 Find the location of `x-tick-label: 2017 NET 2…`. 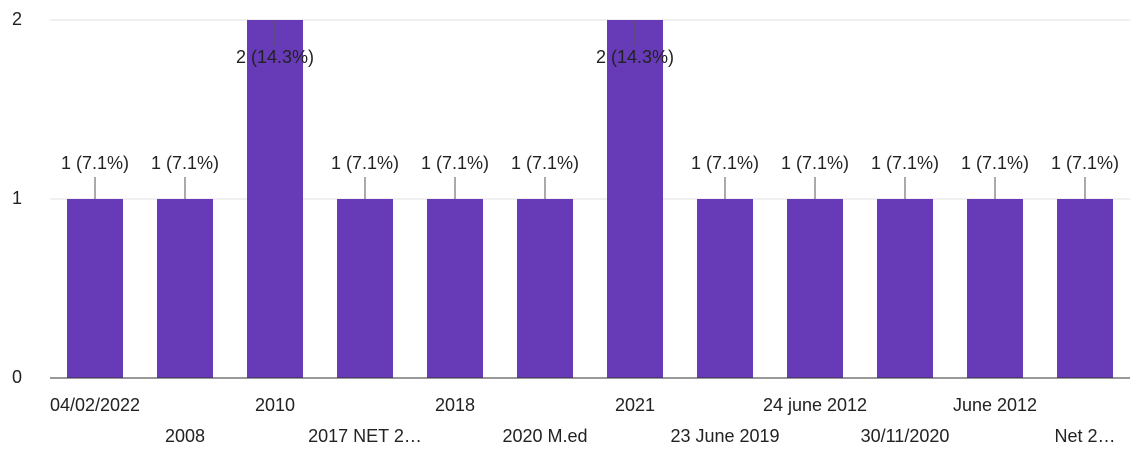

x-tick-label: 2017 NET 2… is located at coordinates (365, 436).